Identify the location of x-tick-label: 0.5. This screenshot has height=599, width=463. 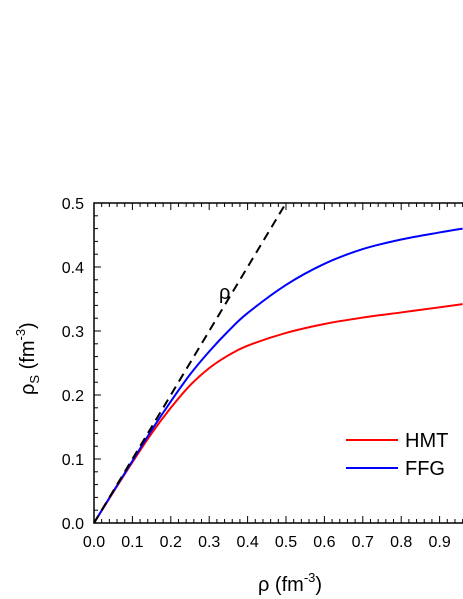
(286, 542).